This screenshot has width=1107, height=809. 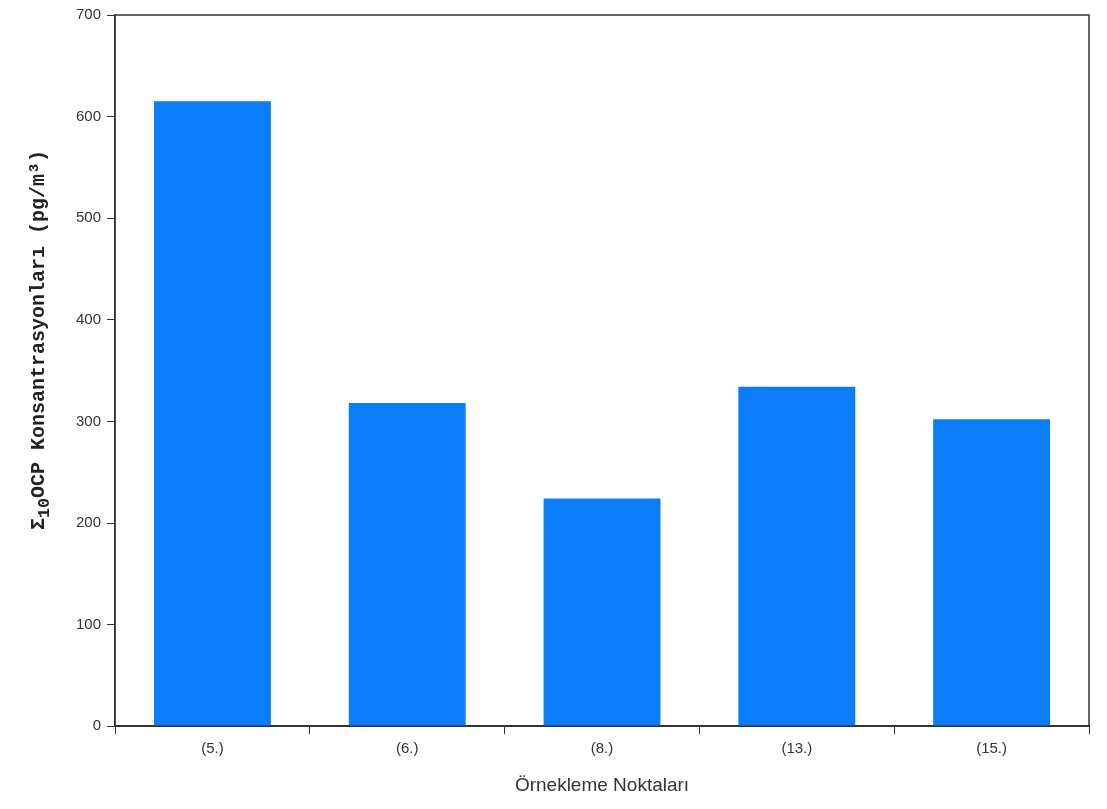 What do you see at coordinates (89, 318) in the screenshot?
I see `y-tick-label: 400` at bounding box center [89, 318].